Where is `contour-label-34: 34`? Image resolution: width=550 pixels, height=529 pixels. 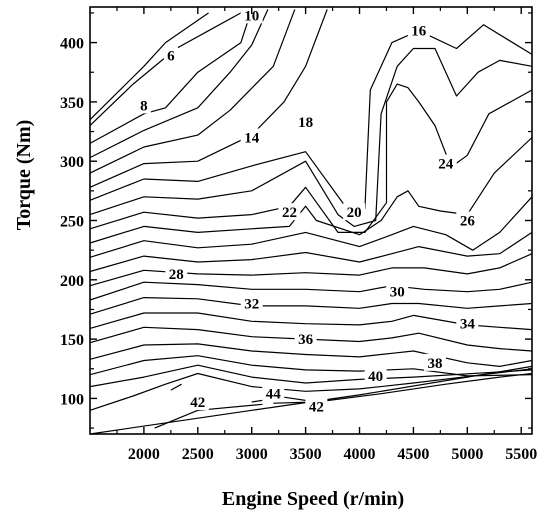
contour-label-34: 34 is located at coordinates (468, 325).